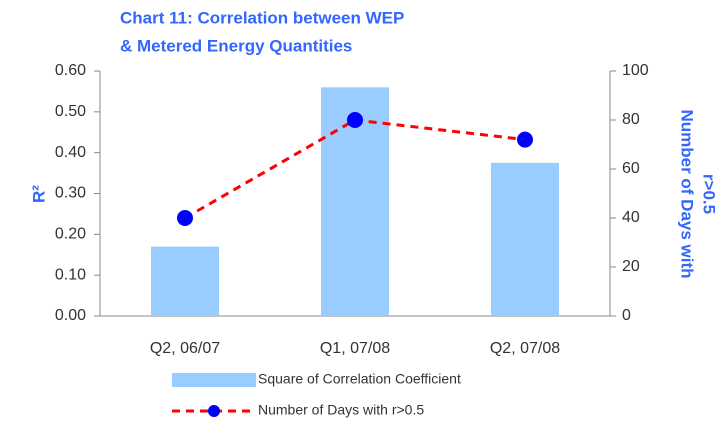 Image resolution: width=727 pixels, height=421 pixels. I want to click on x-tick-label: Q1, 07/08, so click(355, 348).